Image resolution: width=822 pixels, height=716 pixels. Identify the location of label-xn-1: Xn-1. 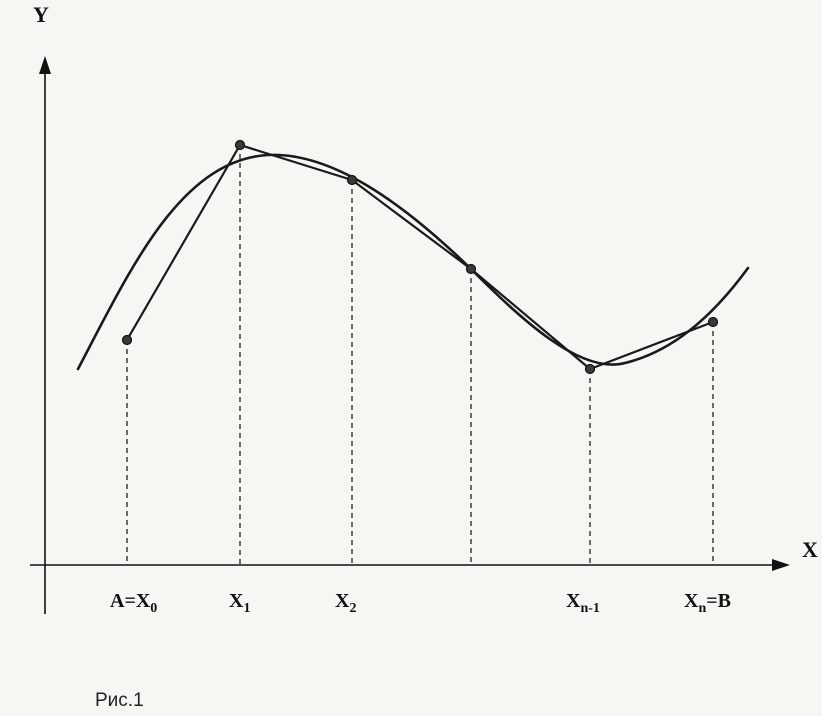
(583, 603).